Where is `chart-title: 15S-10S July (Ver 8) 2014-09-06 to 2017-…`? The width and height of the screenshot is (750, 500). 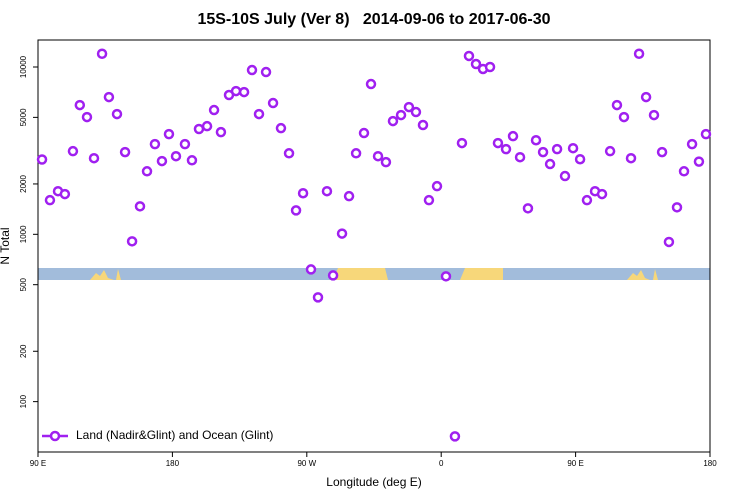 chart-title: 15S-10S July (Ver 8) 2014-09-06 to 2017-… is located at coordinates (373, 19).